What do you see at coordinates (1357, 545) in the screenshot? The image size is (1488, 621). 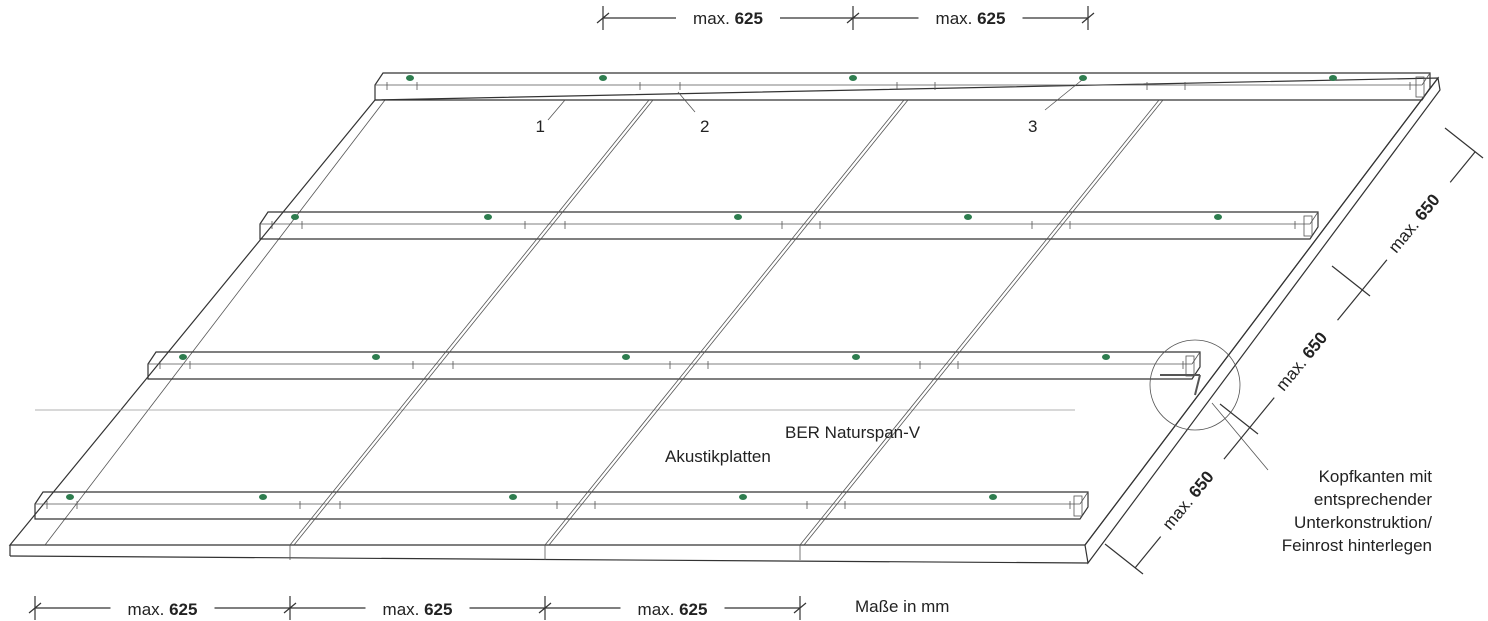 I see `note-line: Feinrost hinterlegen` at bounding box center [1357, 545].